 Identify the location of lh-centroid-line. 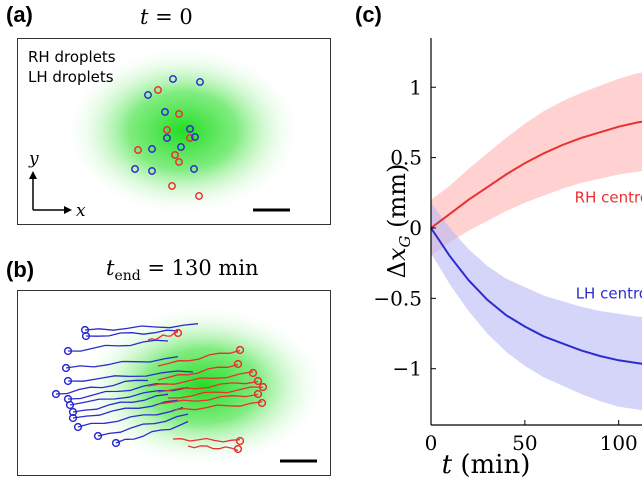
(536, 296).